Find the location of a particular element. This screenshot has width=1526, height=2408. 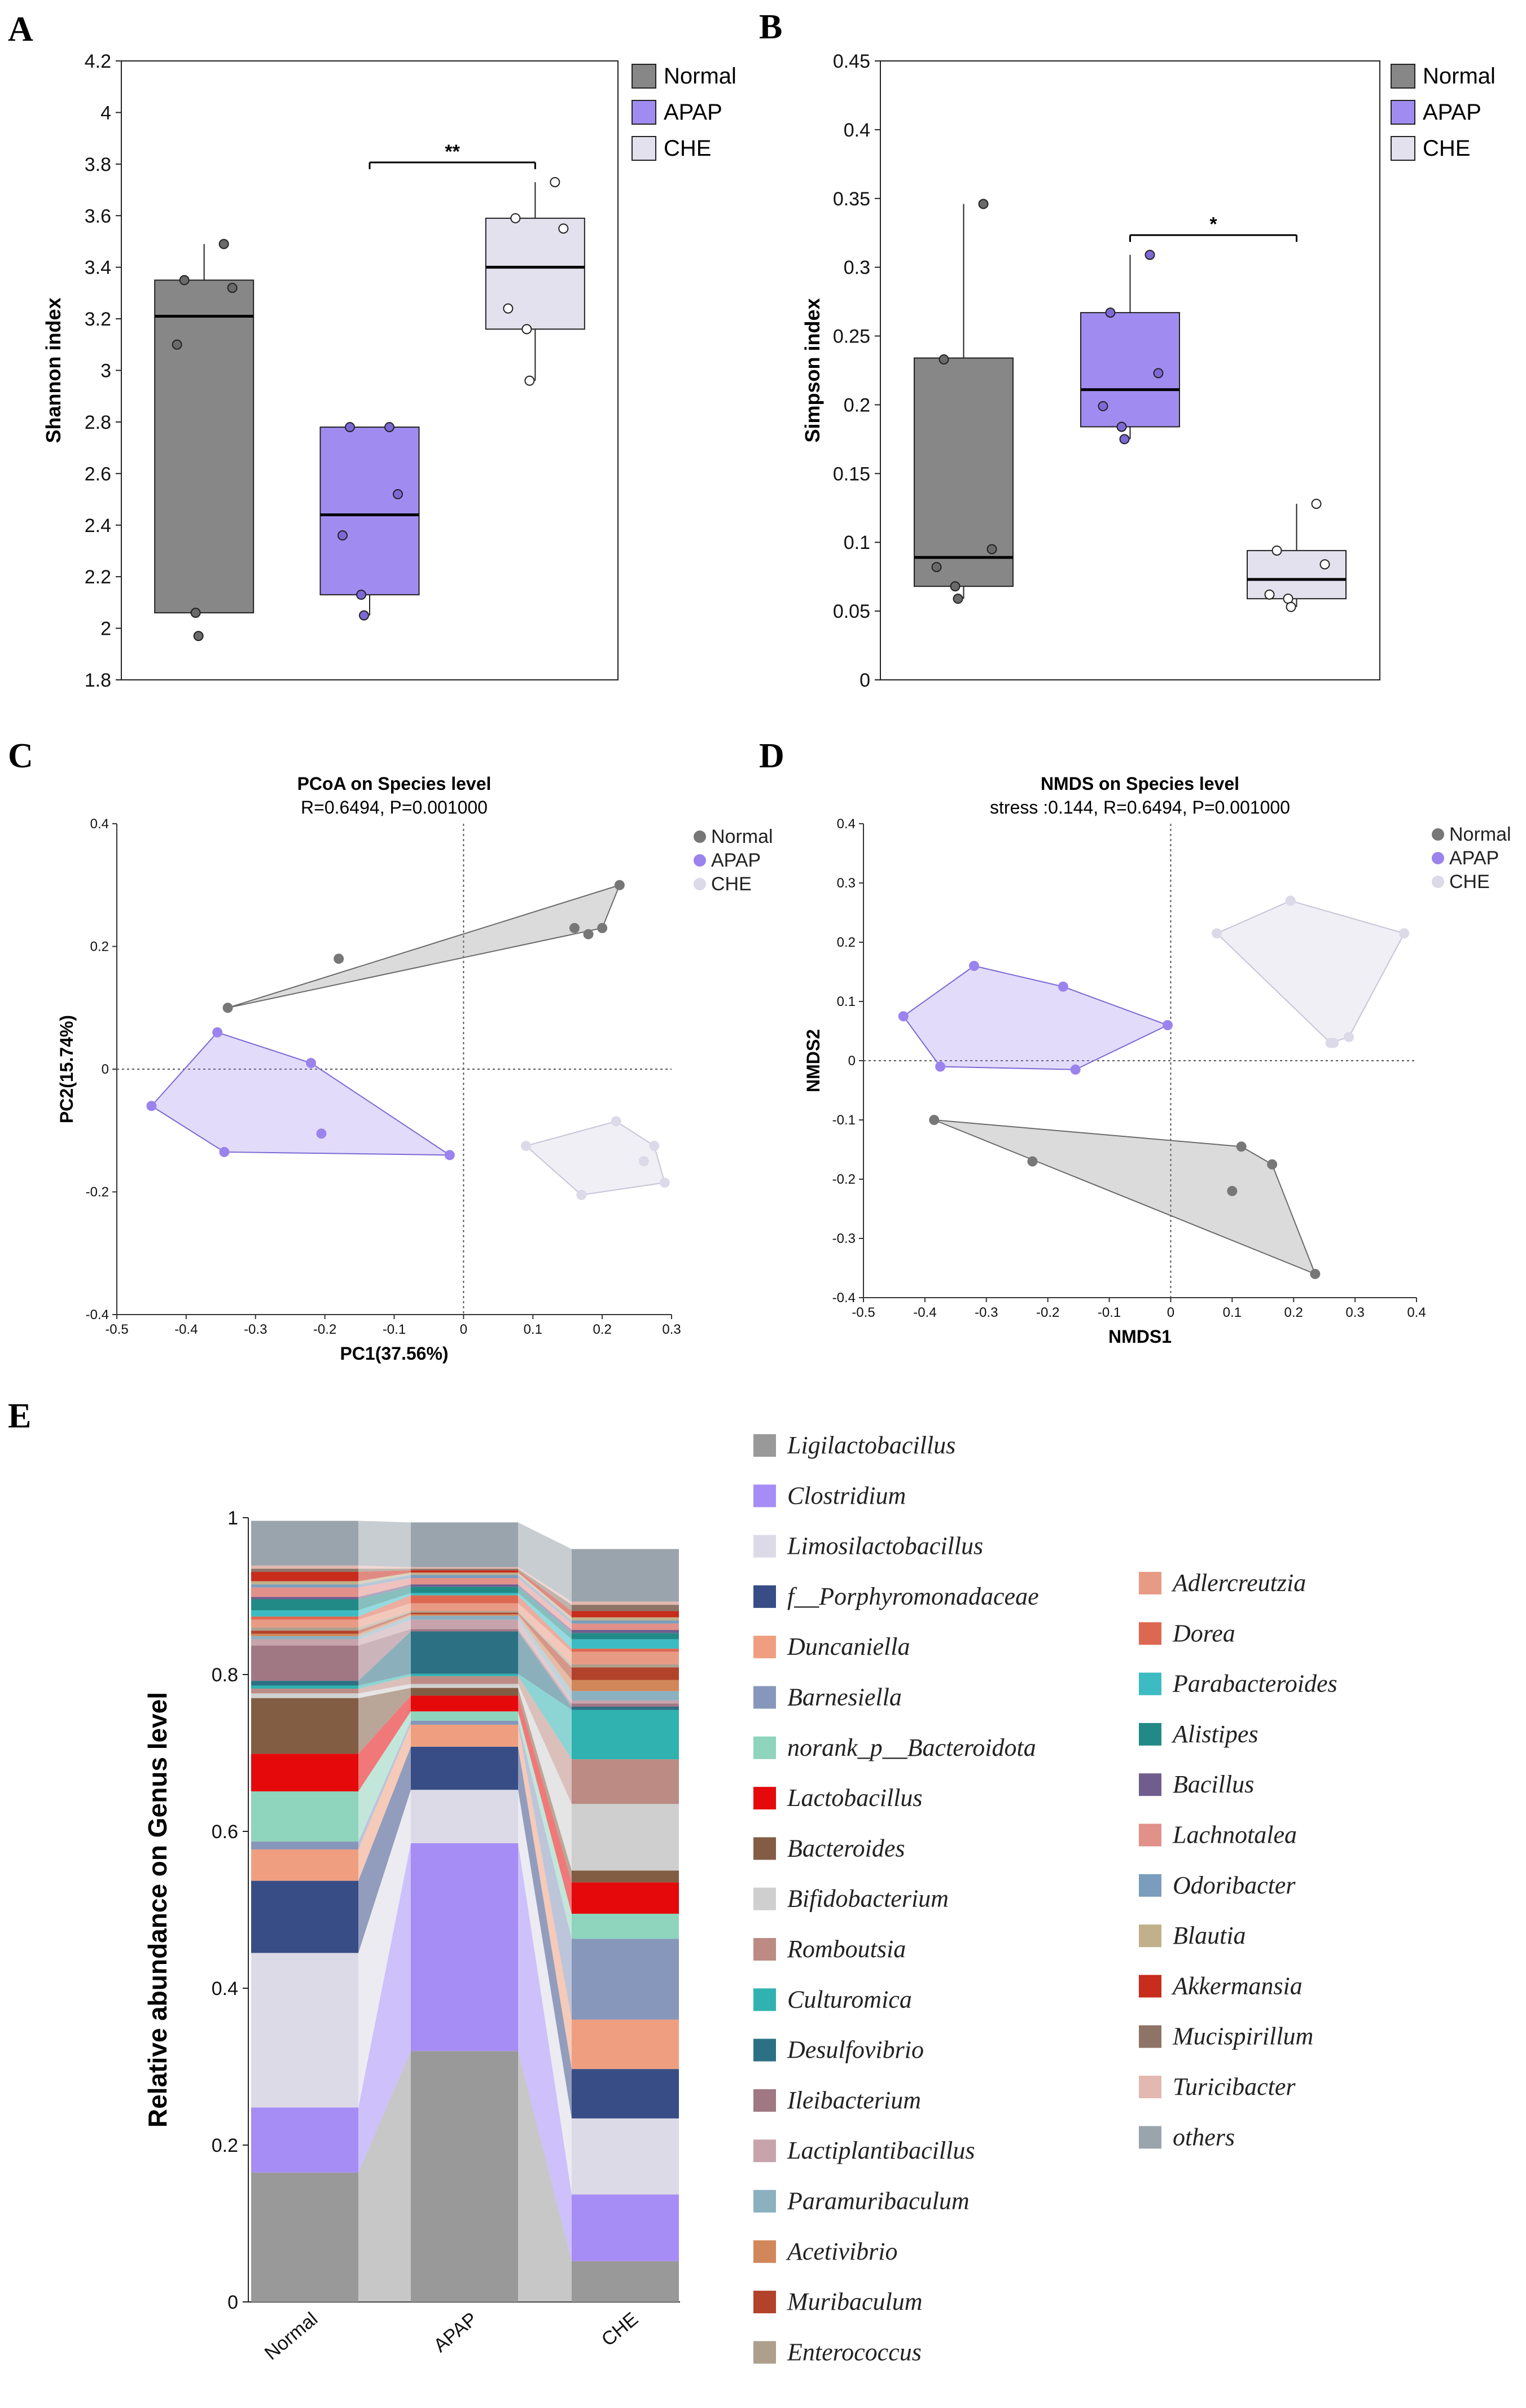

y-tick-label: 4.2 is located at coordinates (98, 61).